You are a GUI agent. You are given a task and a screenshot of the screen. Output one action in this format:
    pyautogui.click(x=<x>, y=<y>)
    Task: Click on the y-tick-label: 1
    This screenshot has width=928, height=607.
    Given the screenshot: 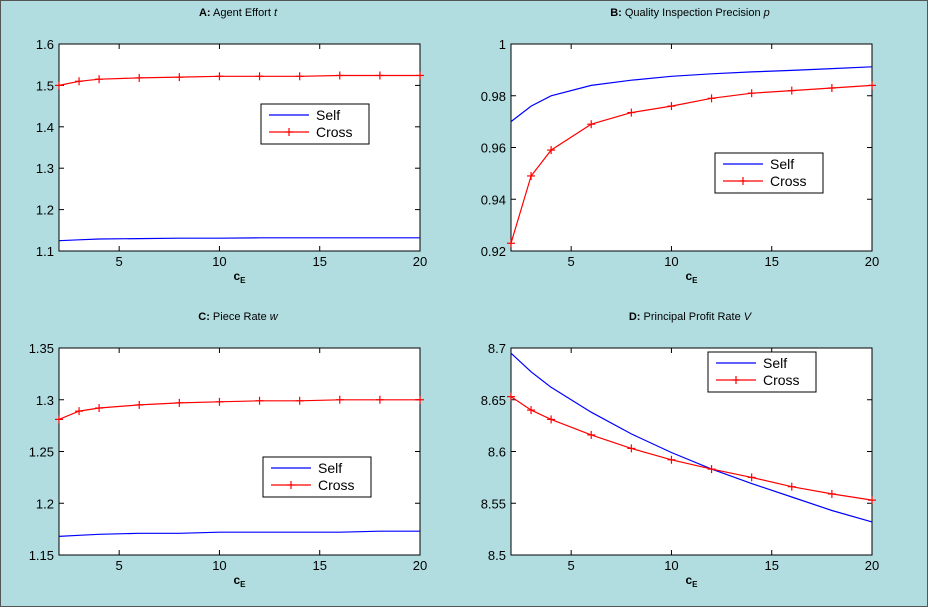 What is the action you would take?
    pyautogui.click(x=502, y=44)
    